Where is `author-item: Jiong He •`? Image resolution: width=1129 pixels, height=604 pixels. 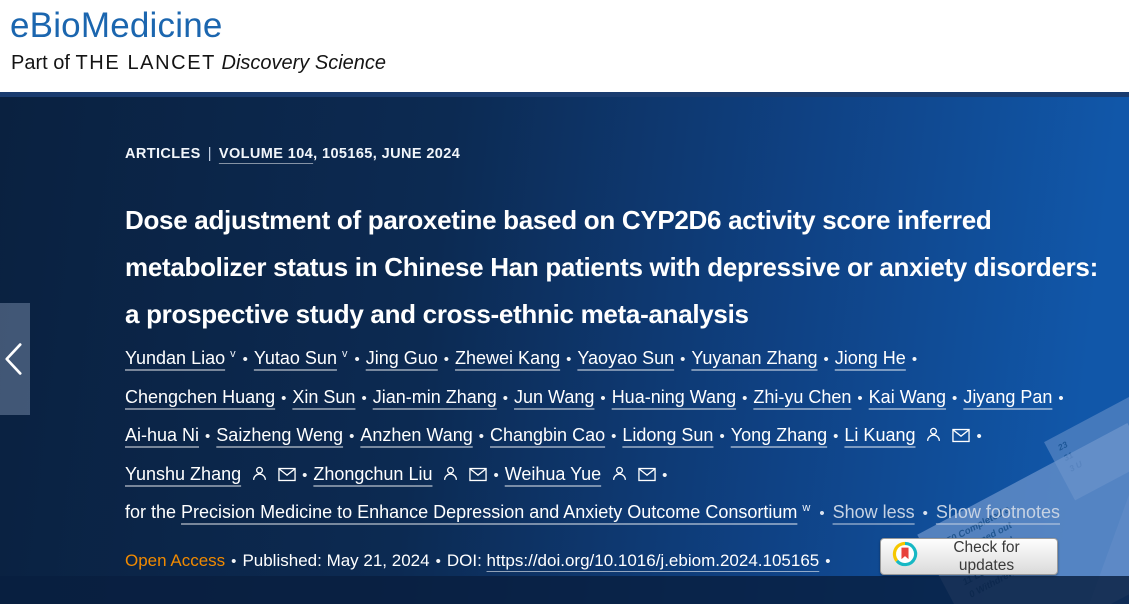 author-item: Jiong He • is located at coordinates (879, 358).